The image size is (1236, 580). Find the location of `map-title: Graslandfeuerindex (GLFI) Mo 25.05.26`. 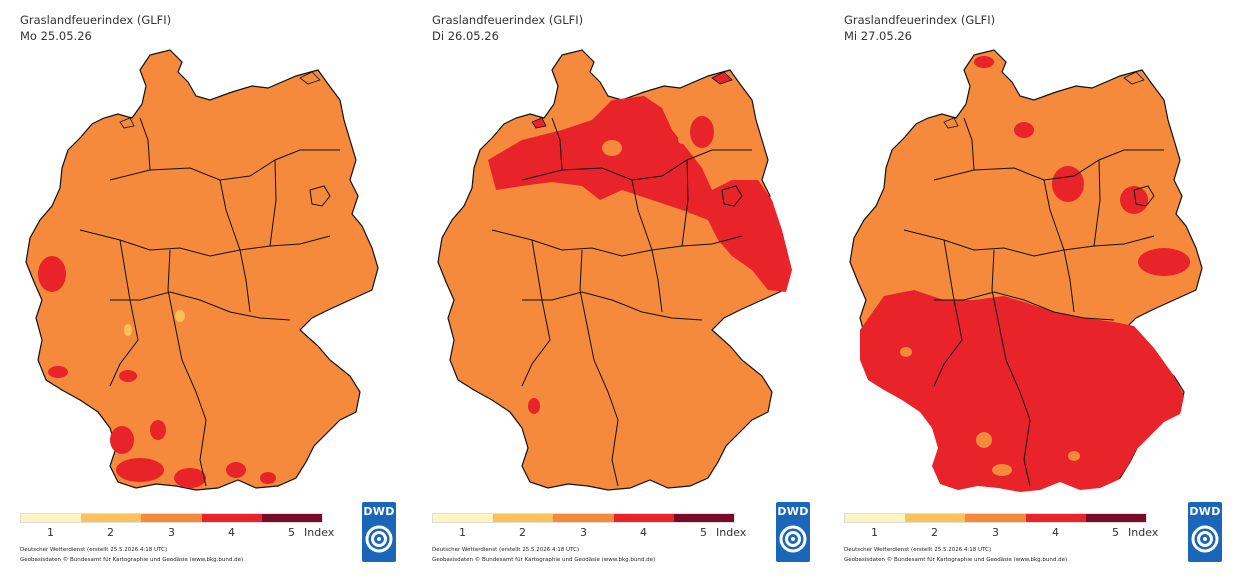

map-title: Graslandfeuerindex (GLFI) Mo 25.05.26 is located at coordinates (96, 28).